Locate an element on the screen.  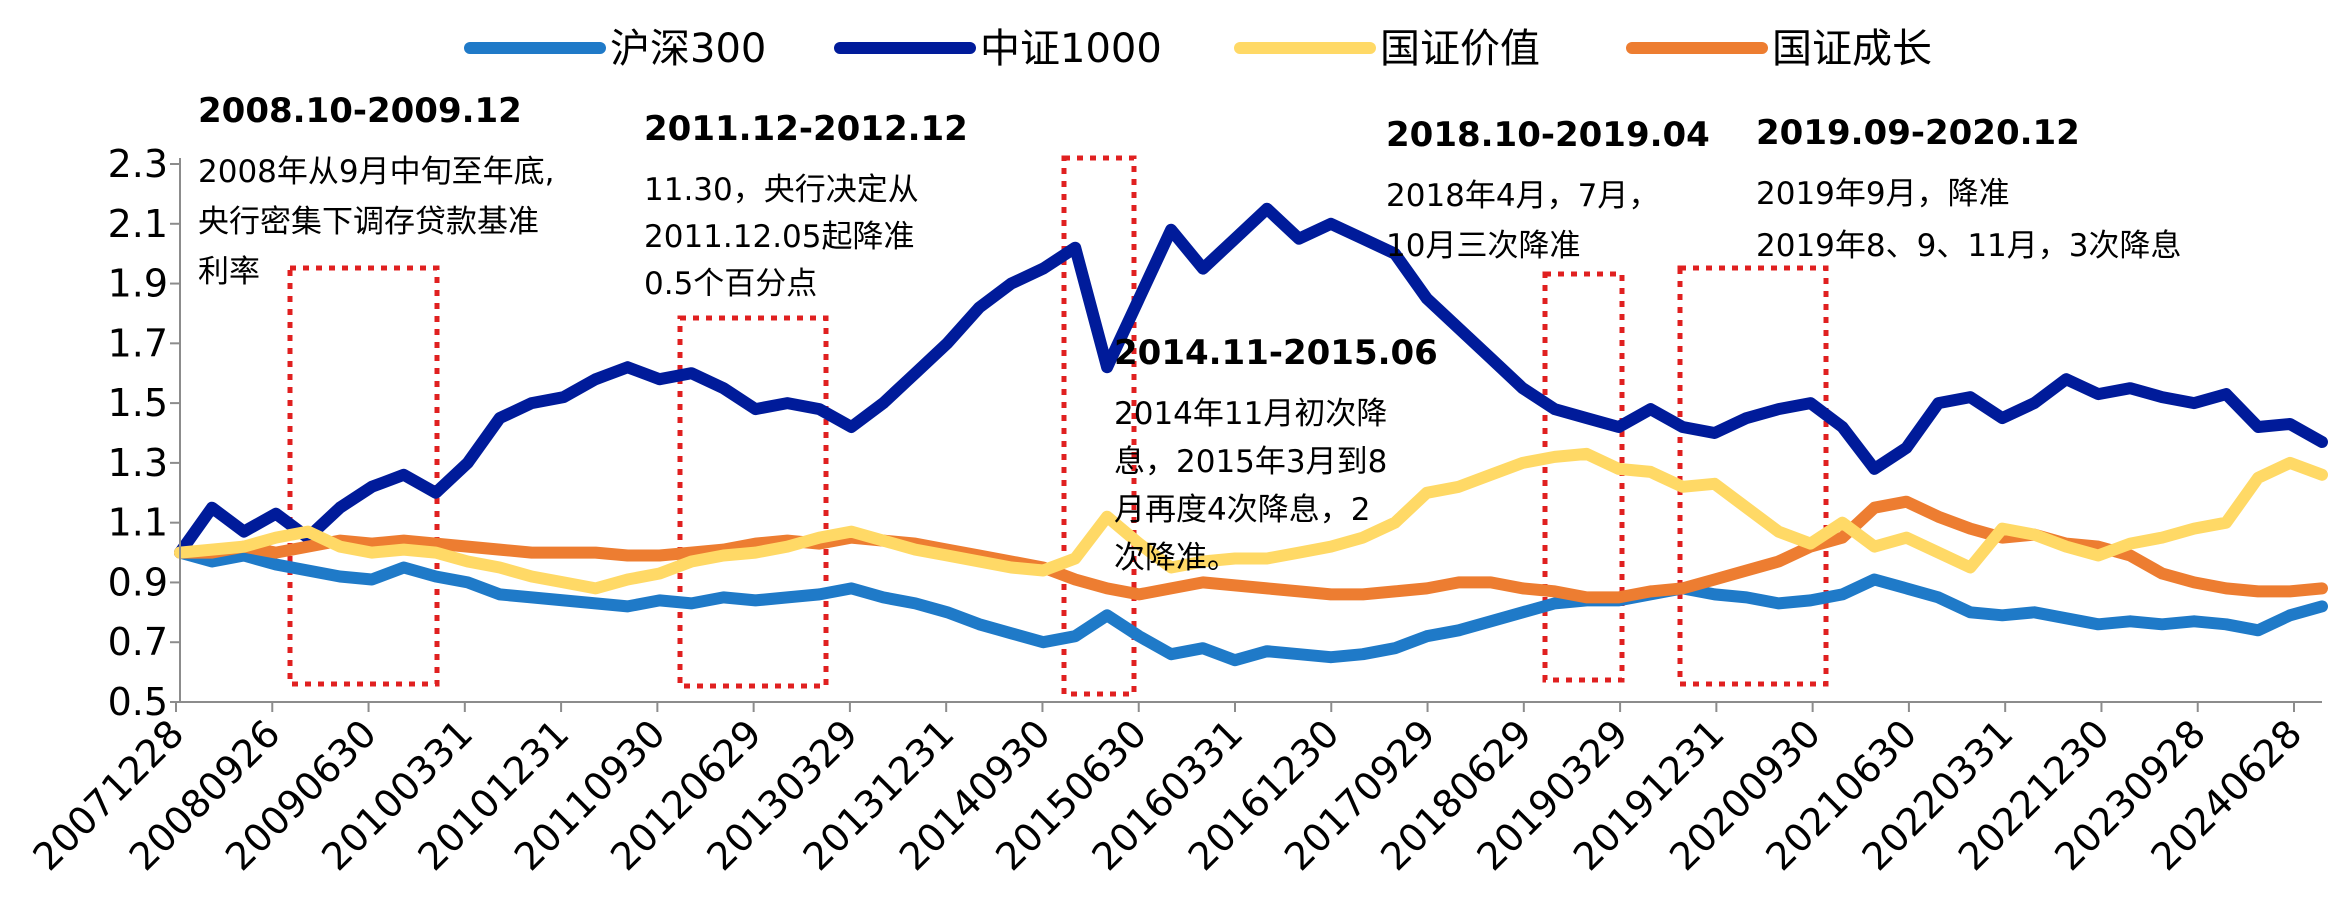
y-tick-label: 0.7 is located at coordinates (138, 642).